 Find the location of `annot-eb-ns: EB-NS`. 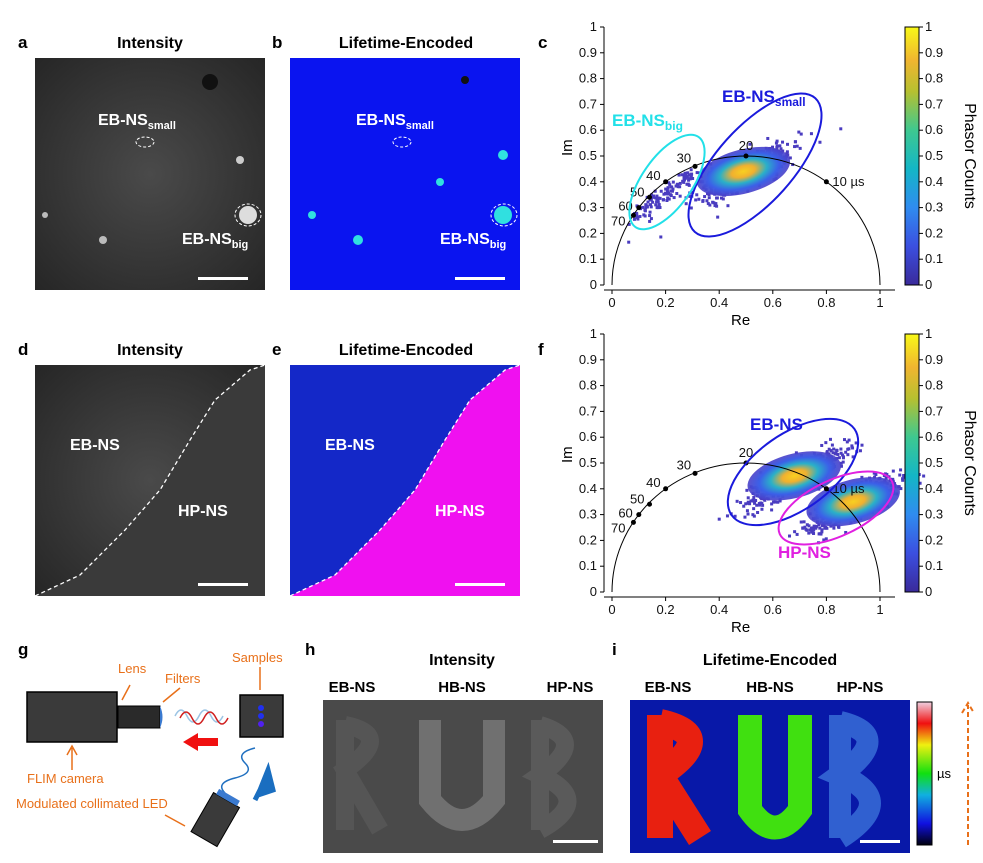

annot-eb-ns: EB-NS is located at coordinates (350, 445).